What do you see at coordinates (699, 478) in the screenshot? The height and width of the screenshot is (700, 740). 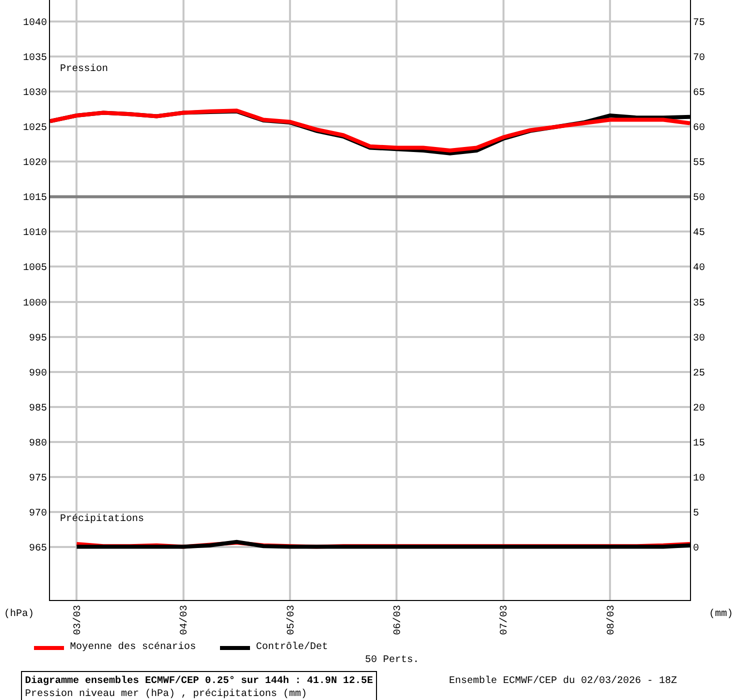 I see `y2-tick-label: 10` at bounding box center [699, 478].